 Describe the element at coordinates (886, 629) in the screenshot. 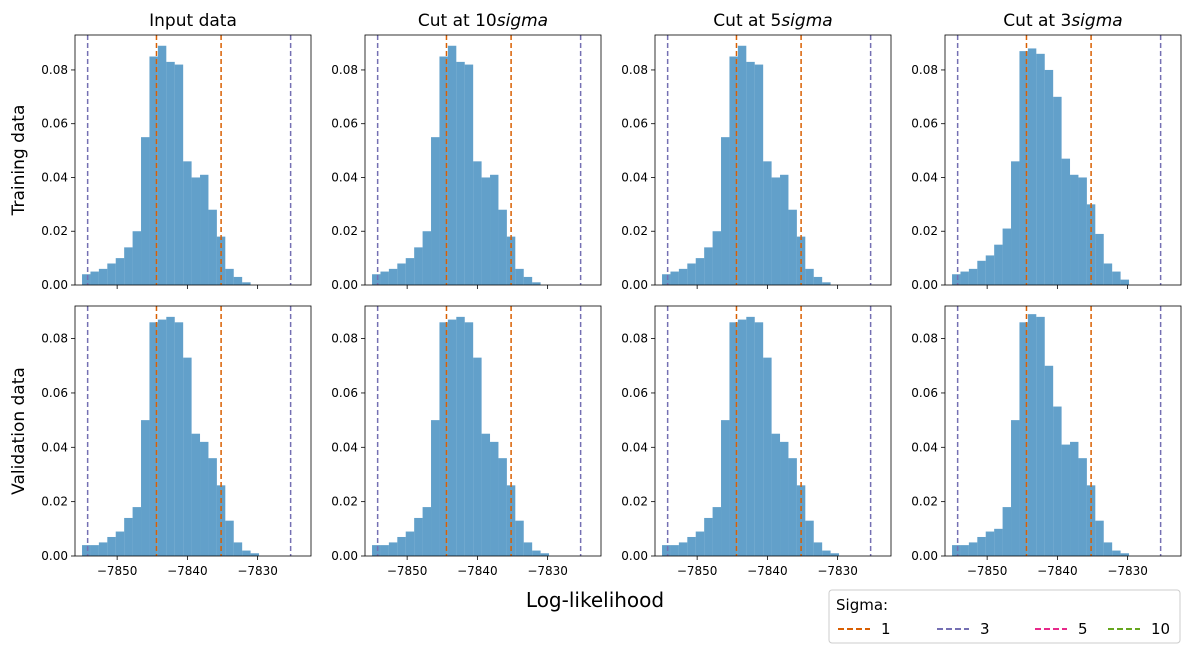

I see `legend-label: 1` at that location.